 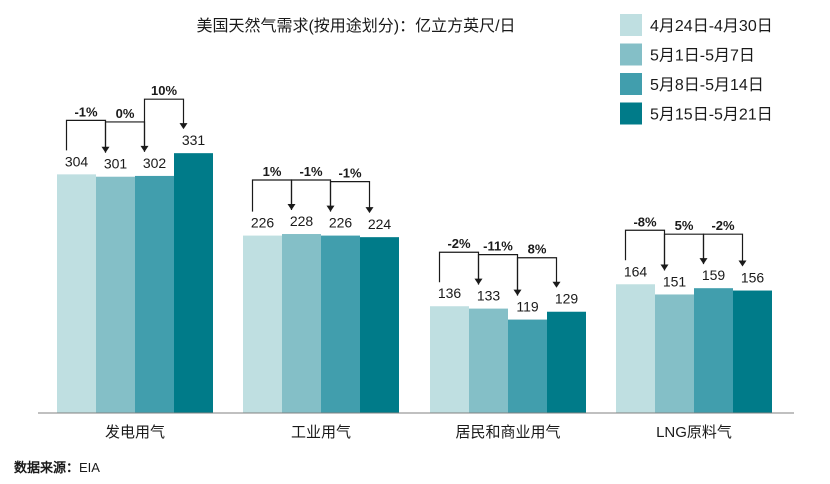 What do you see at coordinates (450, 293) in the screenshot?
I see `bar-value-label: 136` at bounding box center [450, 293].